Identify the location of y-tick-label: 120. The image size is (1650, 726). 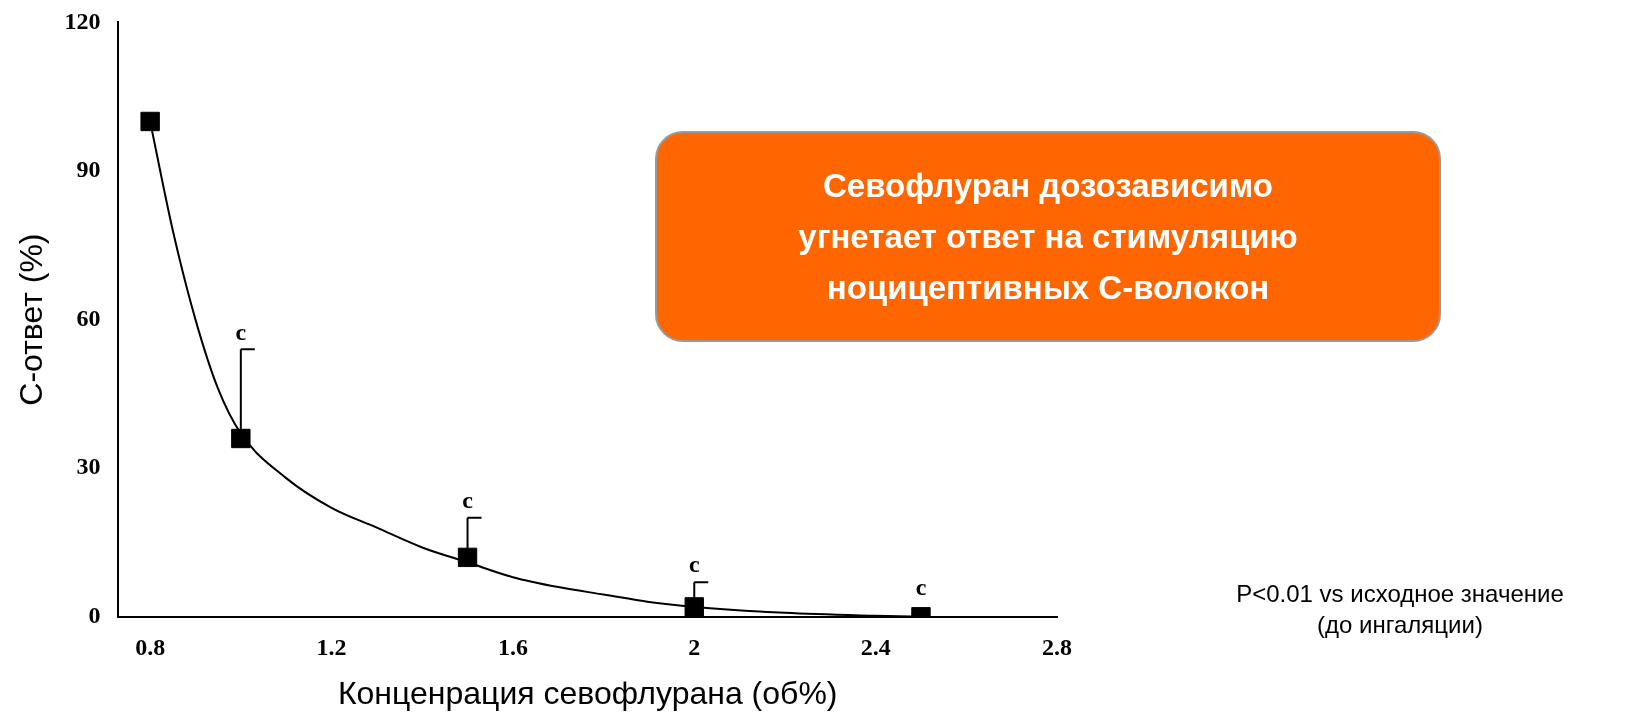
(82, 20).